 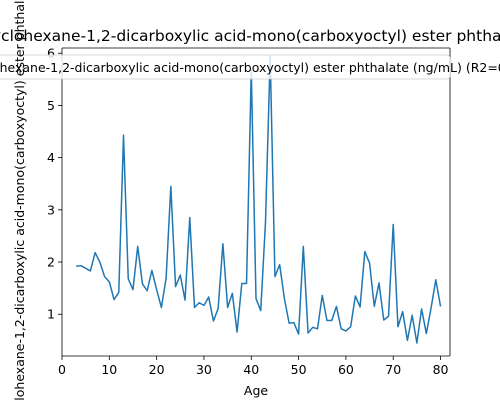 I want to click on y-tick-label: 5, so click(x=51, y=105).